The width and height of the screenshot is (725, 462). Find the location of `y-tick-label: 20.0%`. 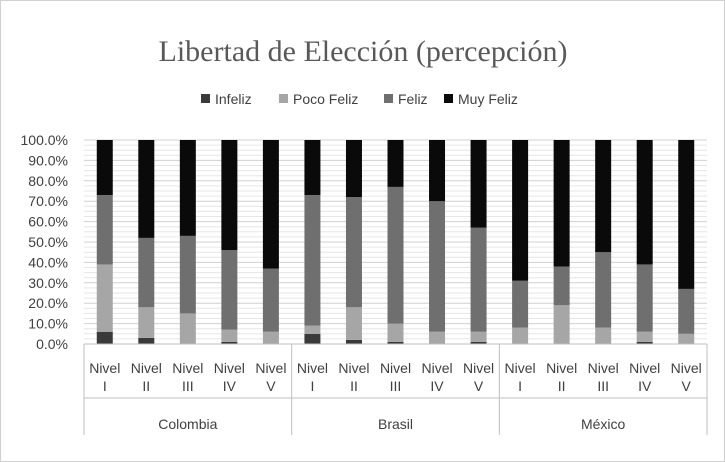

y-tick-label: 20.0% is located at coordinates (48, 303).